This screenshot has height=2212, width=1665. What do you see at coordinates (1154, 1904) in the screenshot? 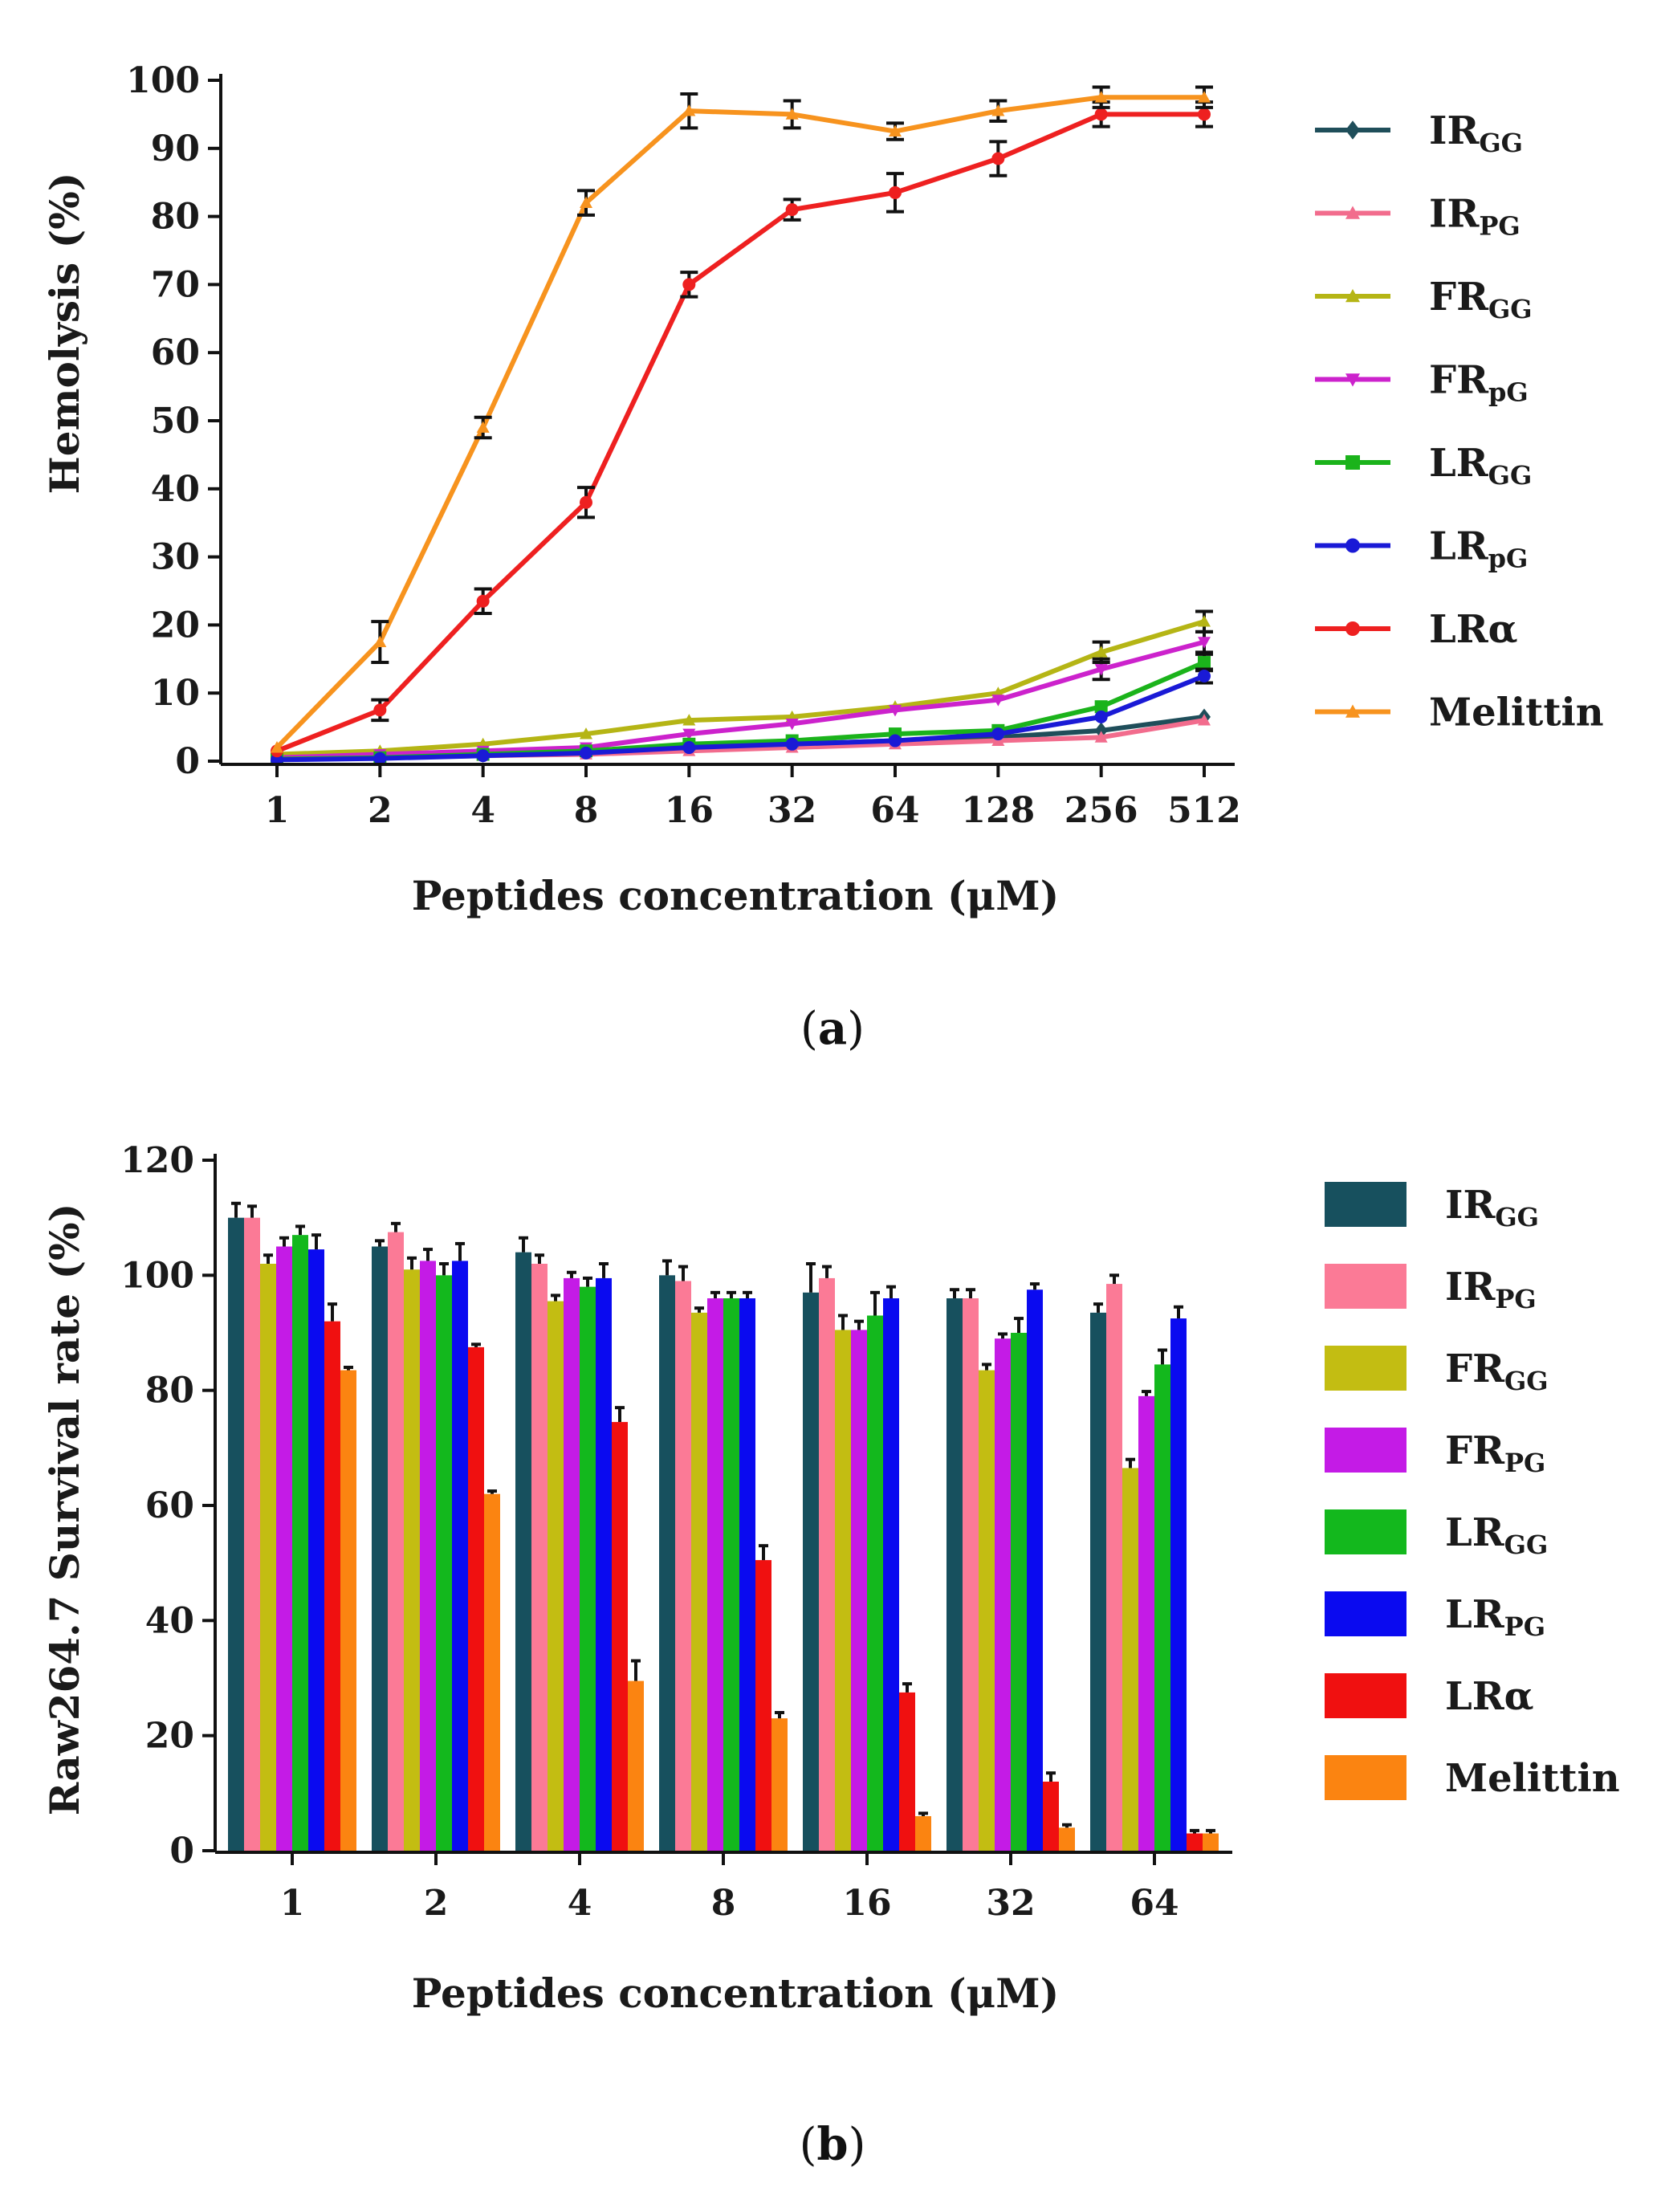
I see `x-tick-label: 64` at bounding box center [1154, 1904].